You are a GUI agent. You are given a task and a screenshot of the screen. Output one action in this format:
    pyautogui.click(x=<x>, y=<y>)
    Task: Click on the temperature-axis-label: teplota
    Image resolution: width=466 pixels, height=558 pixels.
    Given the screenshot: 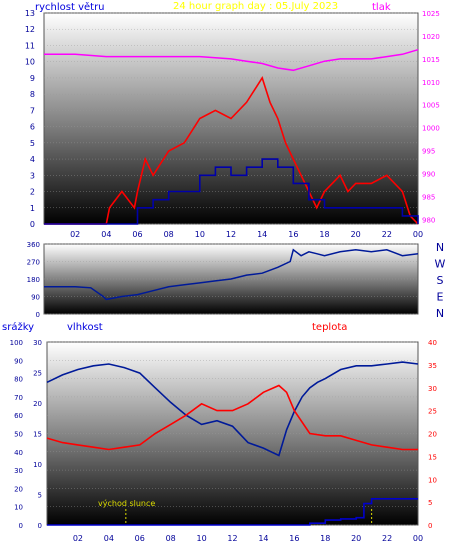 What is the action you would take?
    pyautogui.click(x=329, y=327)
    